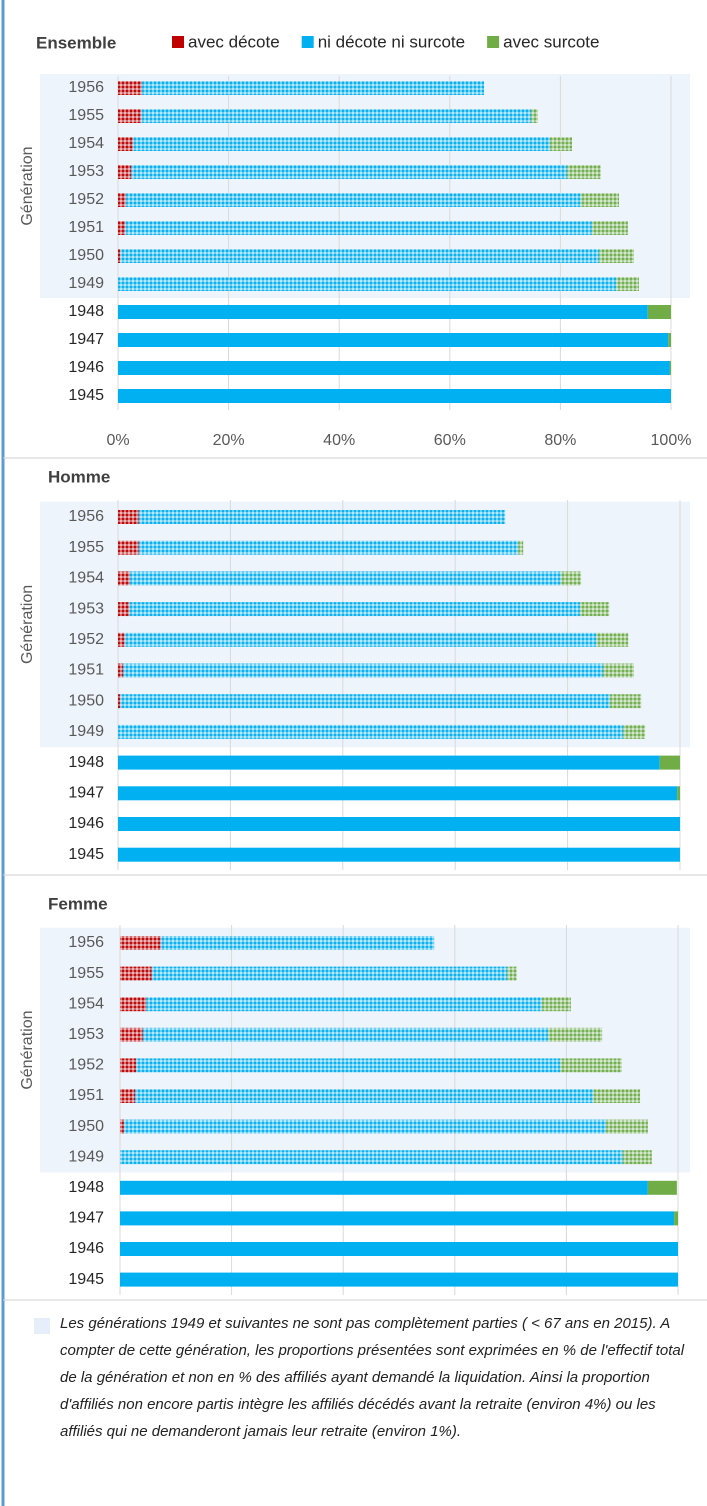  Describe the element at coordinates (365, 186) in the screenshot. I see `partial-shade` at that location.